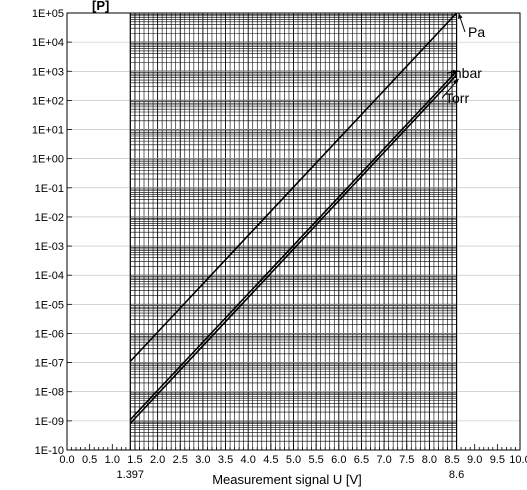  I want to click on x-tick-label: 6.5, so click(361, 460).